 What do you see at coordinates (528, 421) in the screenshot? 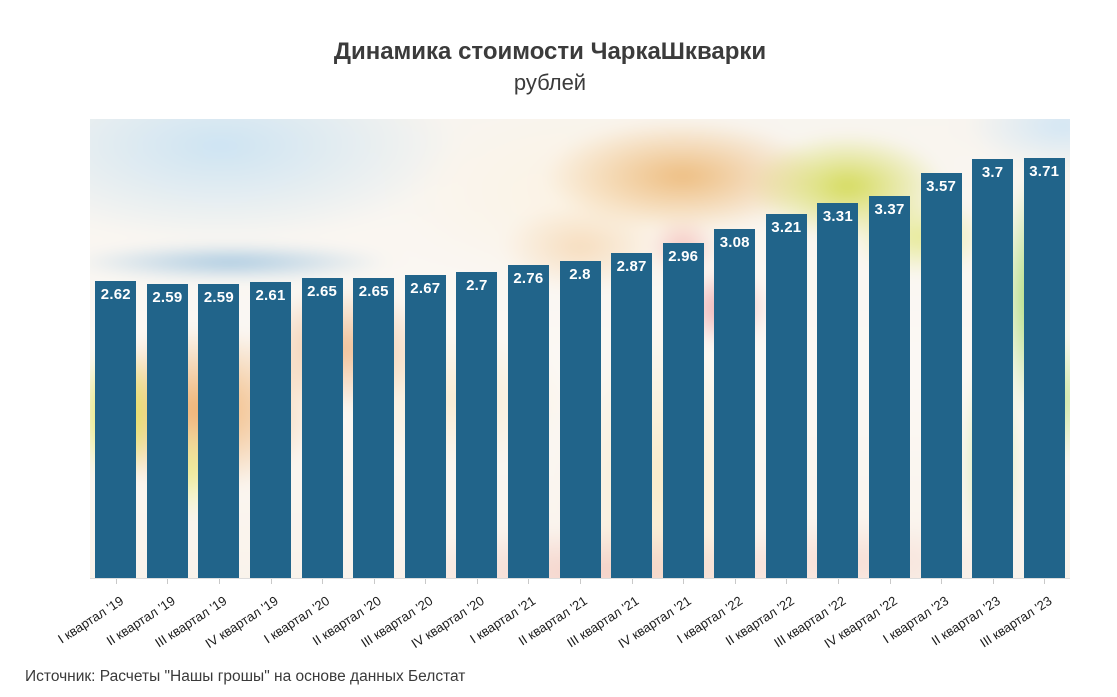
I see `bar: 2.76` at bounding box center [528, 421].